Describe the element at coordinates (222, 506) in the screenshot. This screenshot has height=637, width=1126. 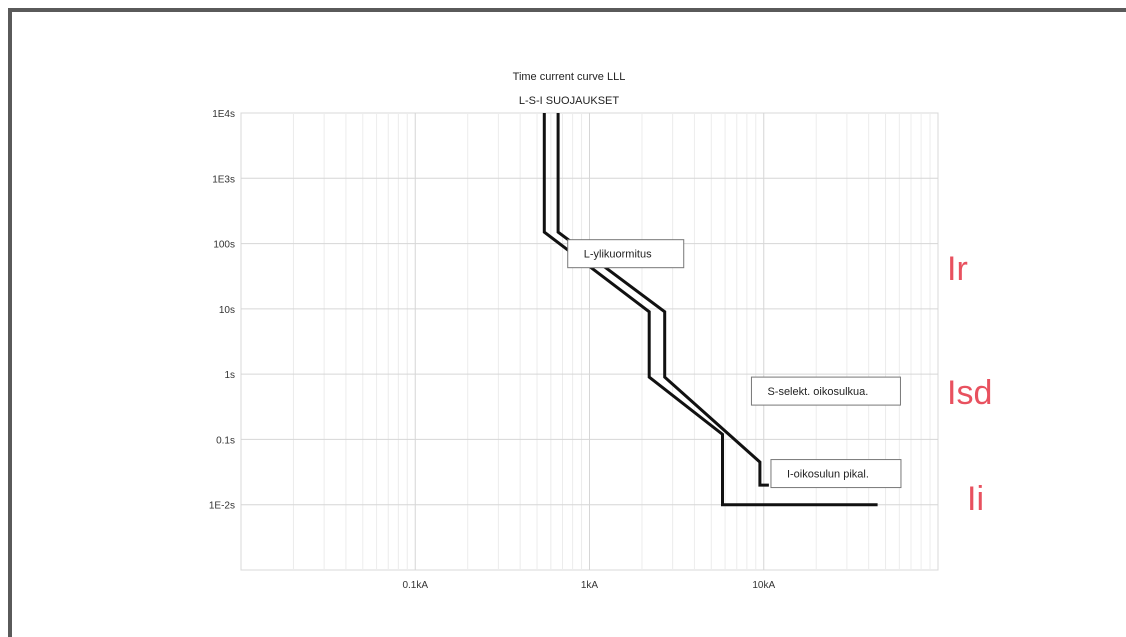
I see `y-tick-label: 1E-2s` at that location.